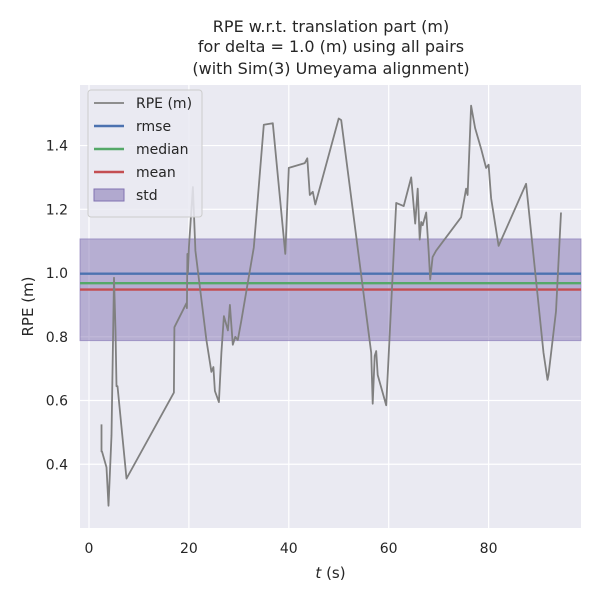 This screenshot has height=600, width=600. I want to click on y-tick-label: 1.2, so click(57, 210).